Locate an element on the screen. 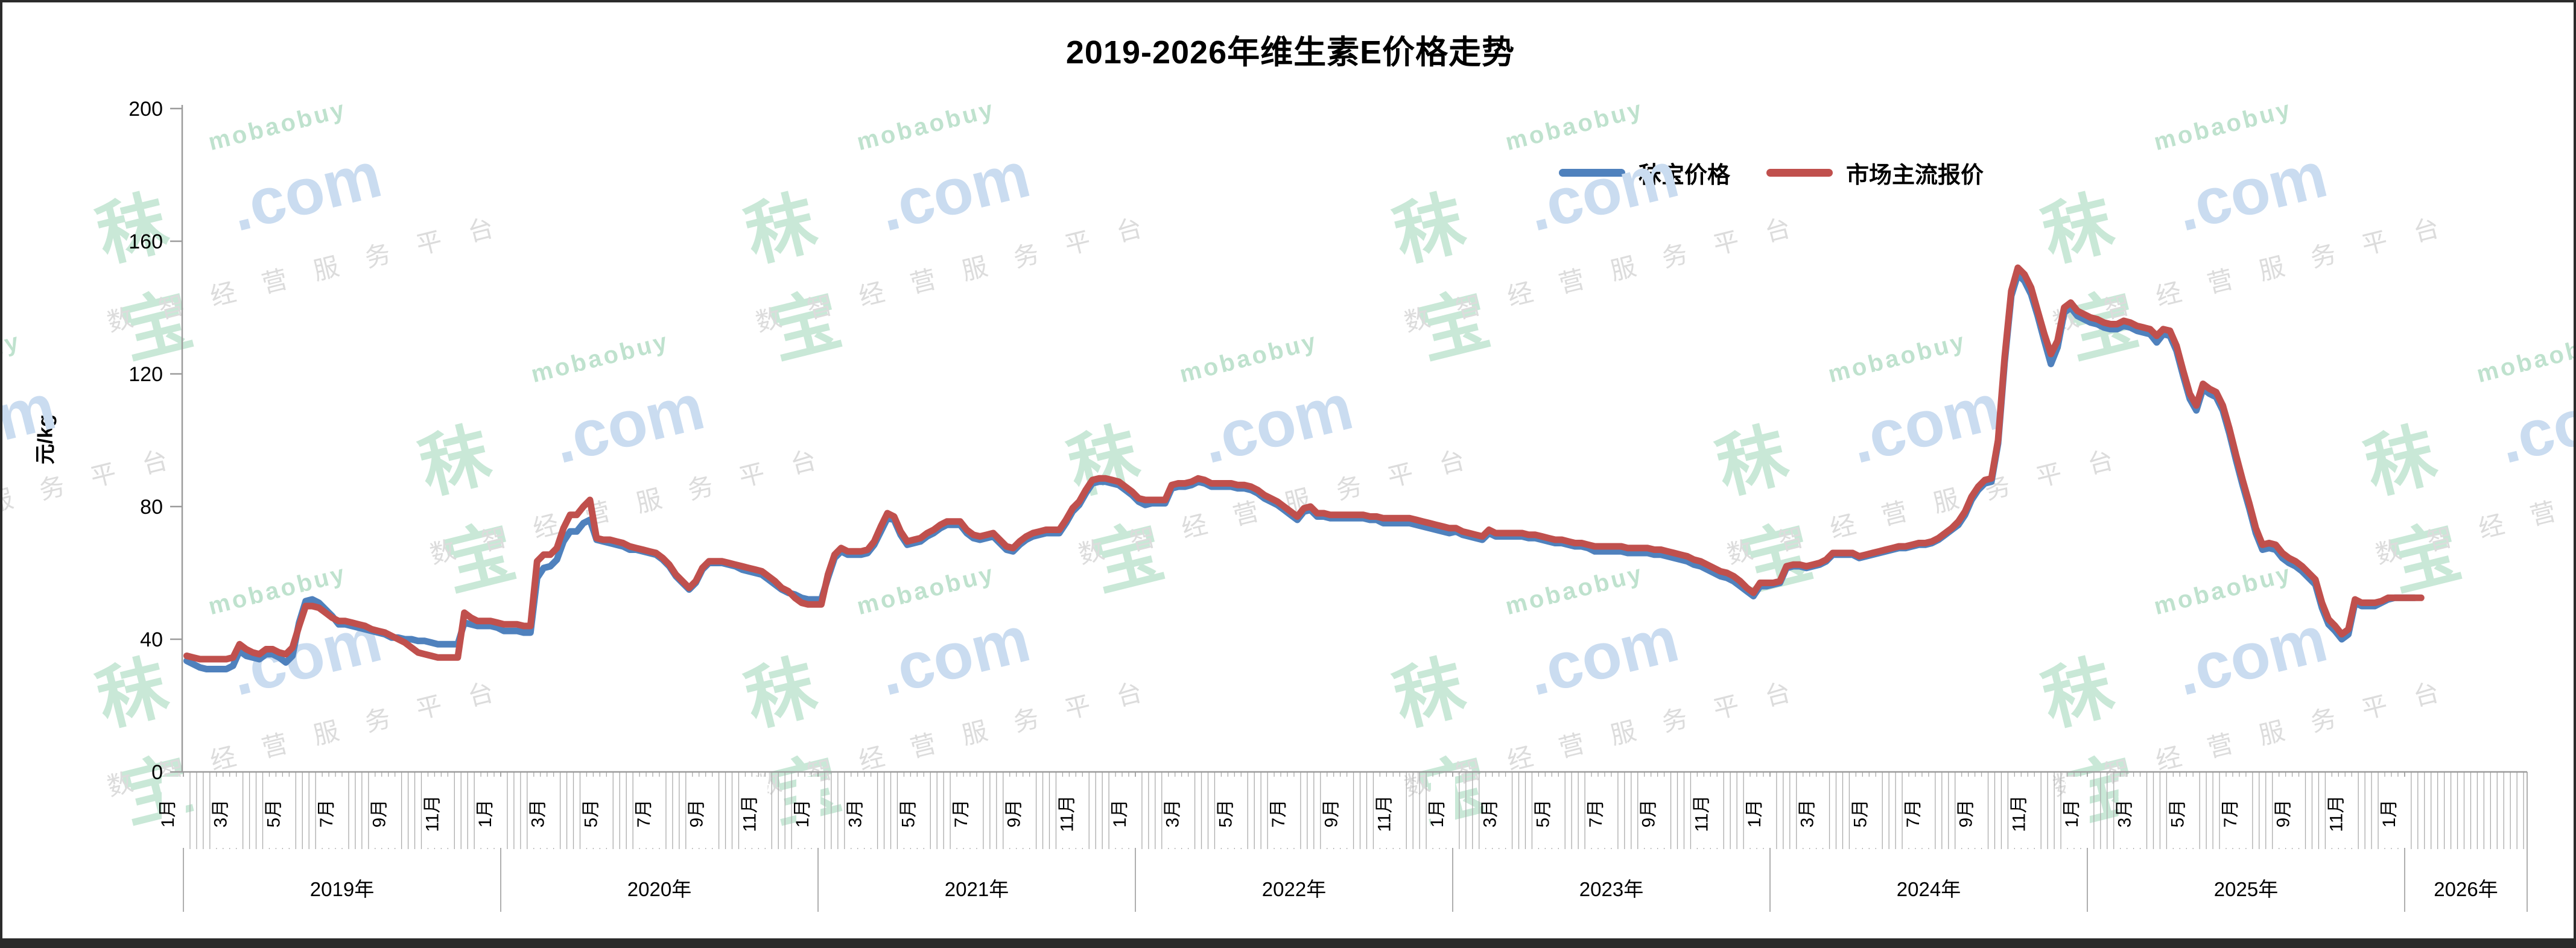 The height and width of the screenshot is (948, 2576). y-tick-label: 80 is located at coordinates (151, 507).